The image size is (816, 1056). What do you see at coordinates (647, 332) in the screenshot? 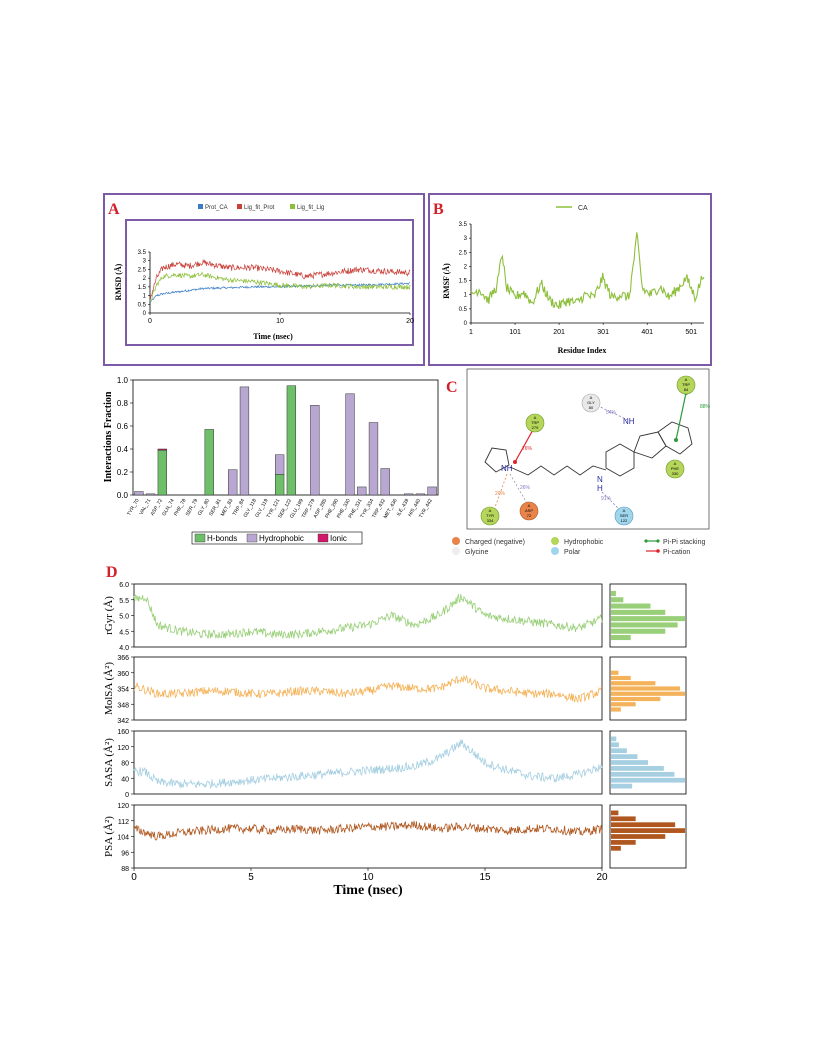
I see `x-tick-label: 401` at bounding box center [647, 332].